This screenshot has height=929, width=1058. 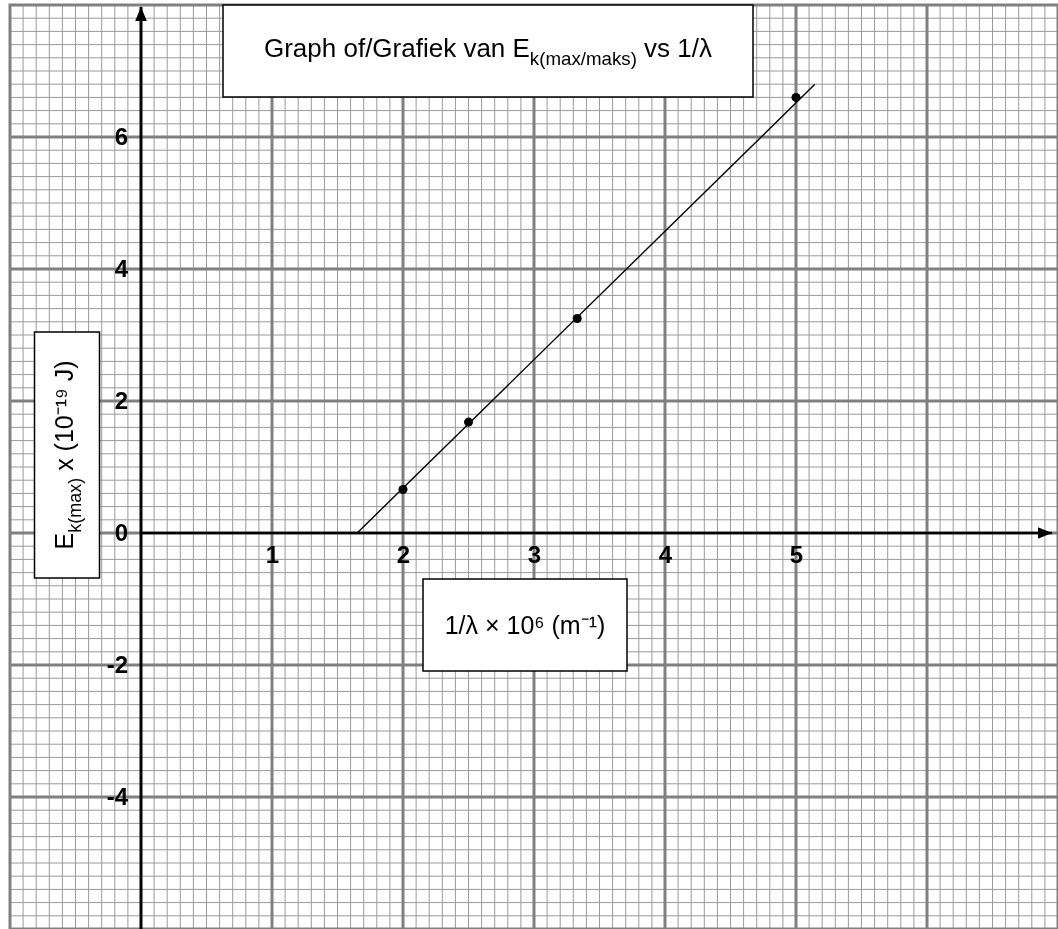 I want to click on y-tick-label: -2, so click(x=117, y=665).